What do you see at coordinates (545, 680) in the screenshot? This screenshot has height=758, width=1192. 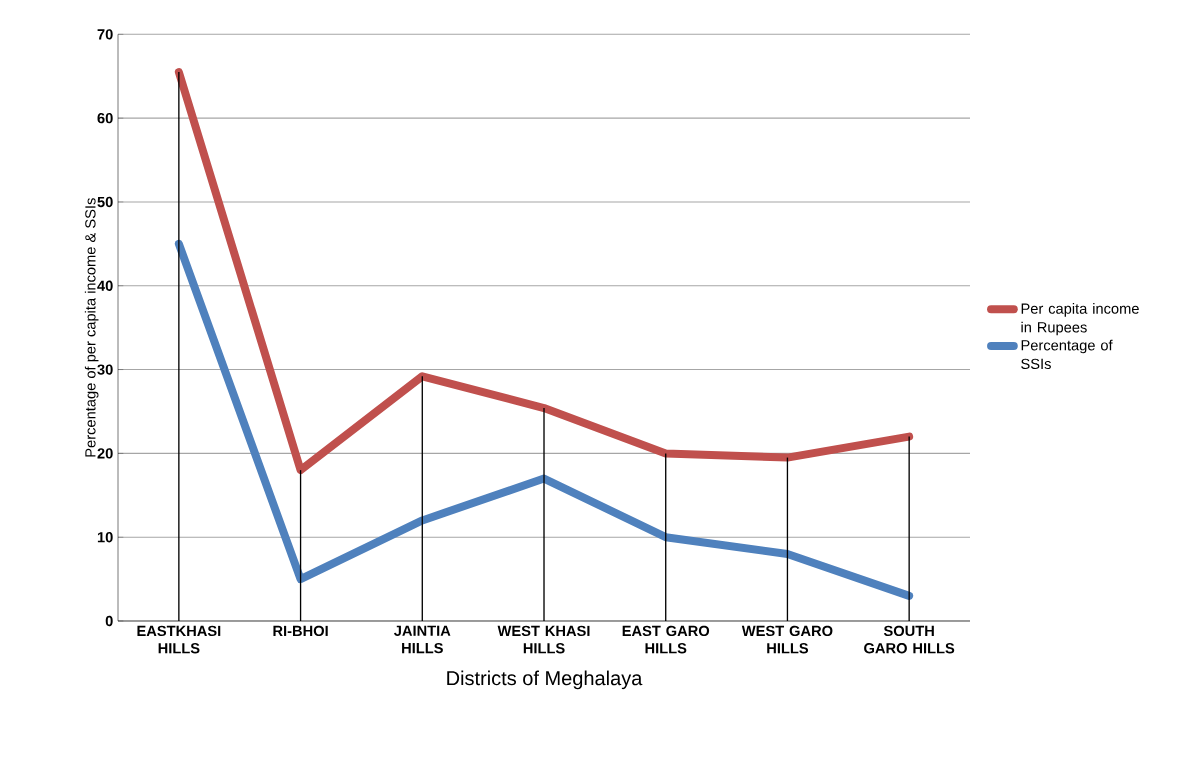 I see `x-axis-title: Districts of Meghalaya` at bounding box center [545, 680].